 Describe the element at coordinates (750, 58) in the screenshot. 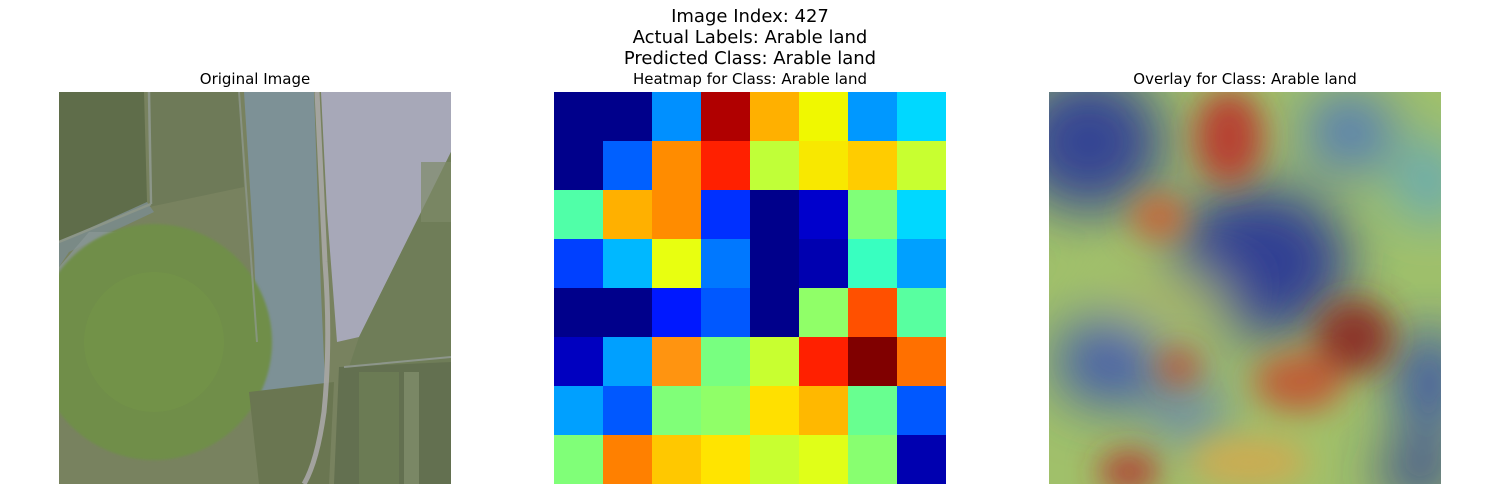

I see `predicted-class-text: Predicted Class: Arable land` at that location.